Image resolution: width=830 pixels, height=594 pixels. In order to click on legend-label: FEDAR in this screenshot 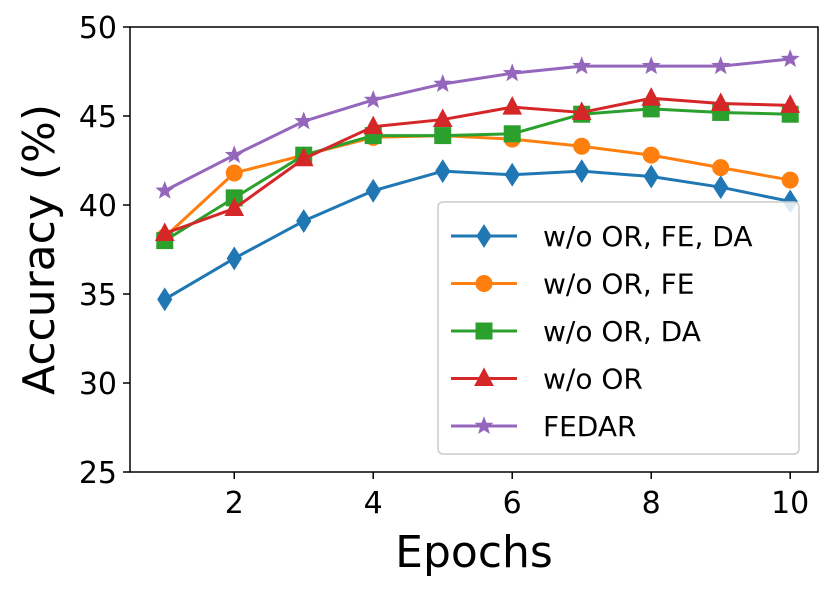, I will do `click(589, 426)`.